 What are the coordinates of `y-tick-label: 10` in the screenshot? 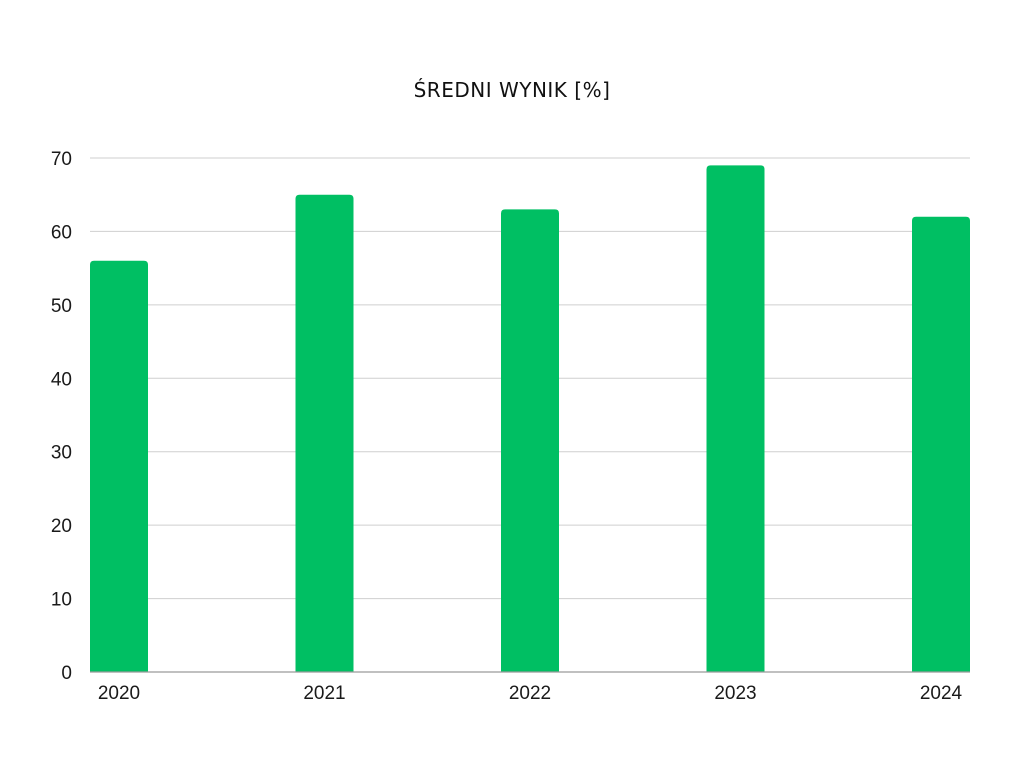 It's located at (61, 600).